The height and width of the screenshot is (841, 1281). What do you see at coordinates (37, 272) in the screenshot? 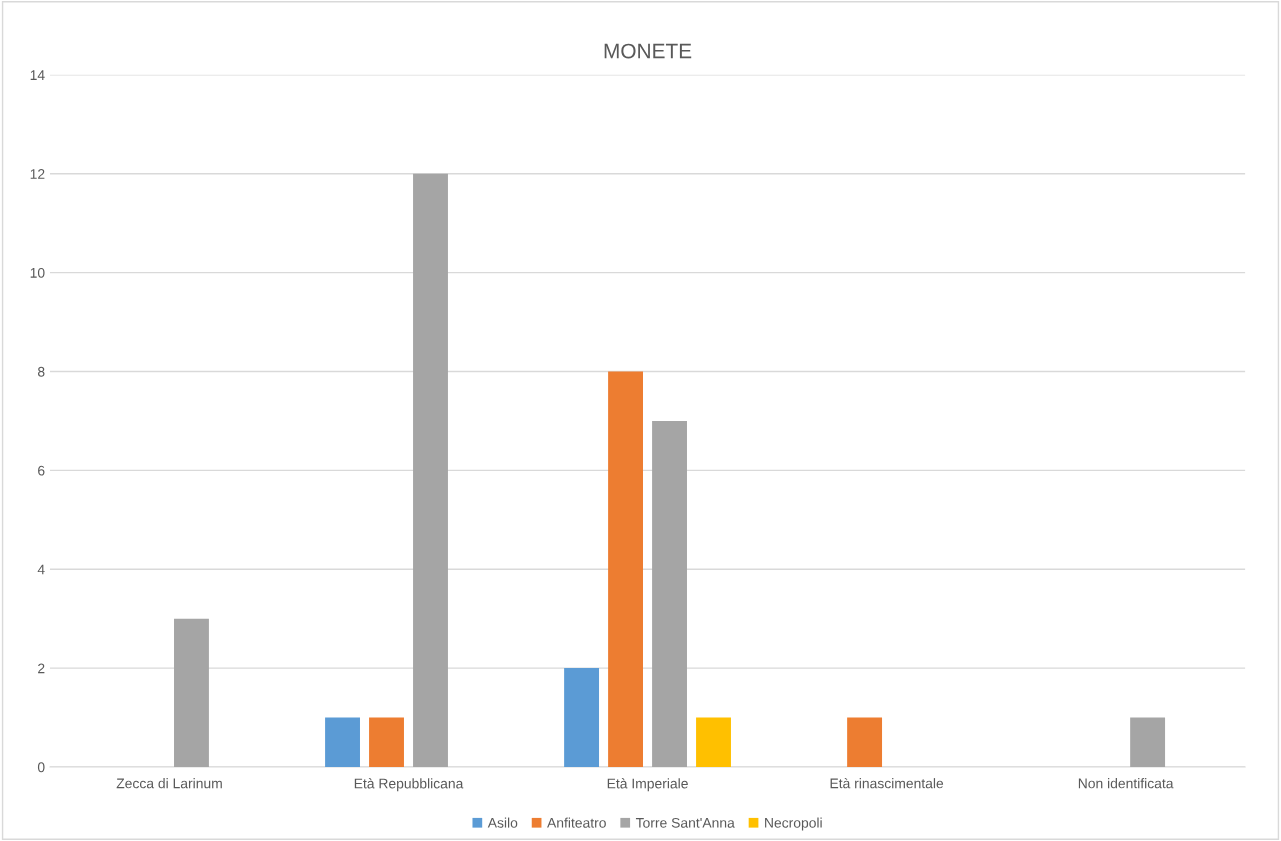
I see `y-tick-label: 10` at bounding box center [37, 272].